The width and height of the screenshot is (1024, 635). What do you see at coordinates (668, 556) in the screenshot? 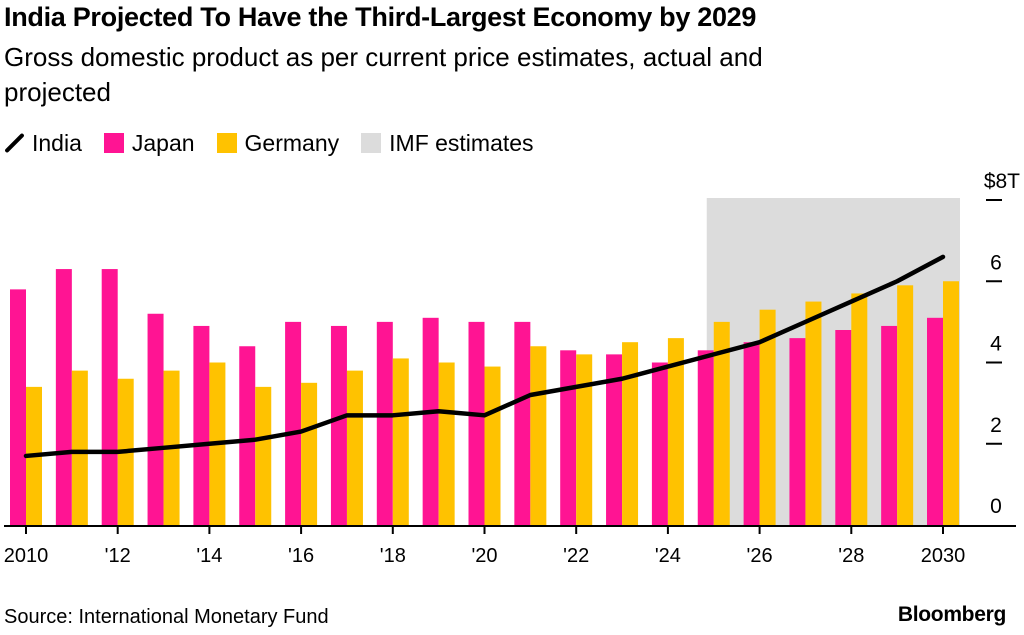
I see `x-tick-label: '24` at bounding box center [668, 556].